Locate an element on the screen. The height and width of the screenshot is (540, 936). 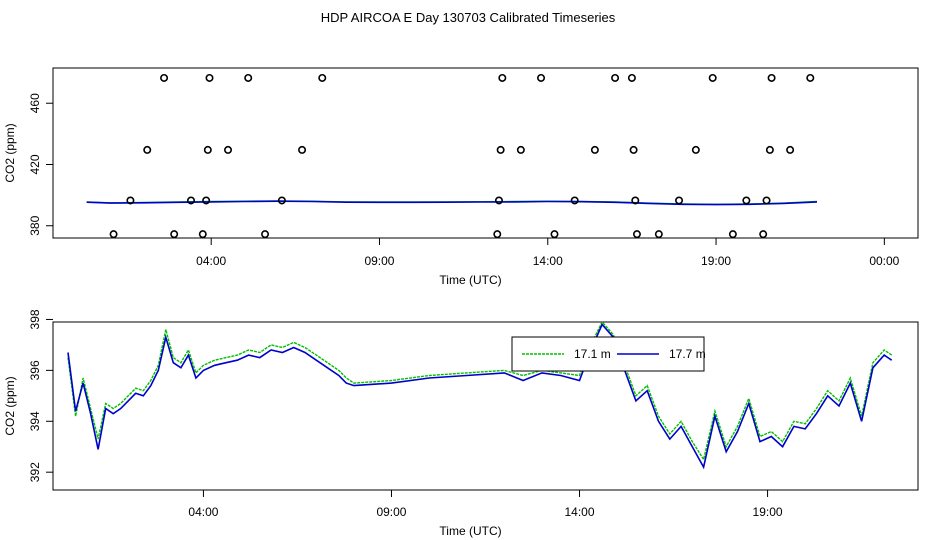
y-tick-label: 380 is located at coordinates (35, 225).